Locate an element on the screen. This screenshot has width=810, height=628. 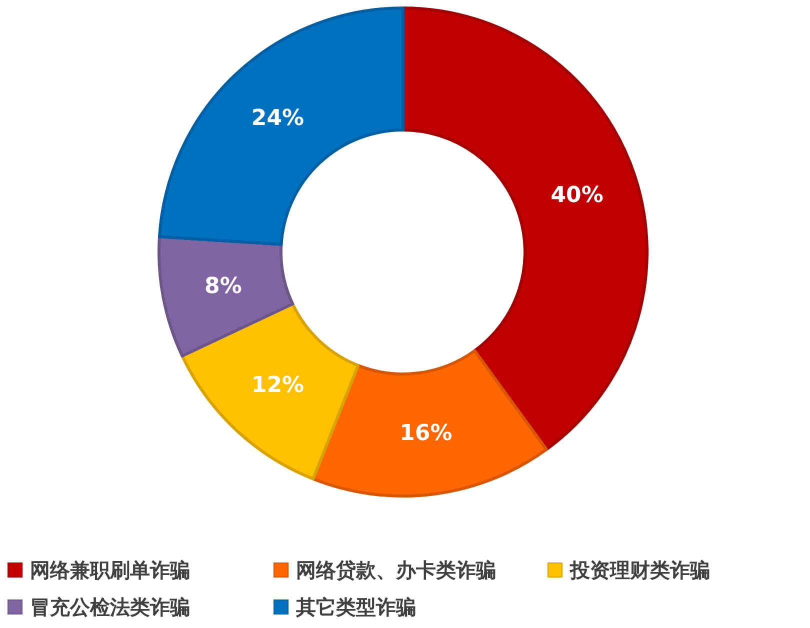
data-label: 8% is located at coordinates (223, 286).